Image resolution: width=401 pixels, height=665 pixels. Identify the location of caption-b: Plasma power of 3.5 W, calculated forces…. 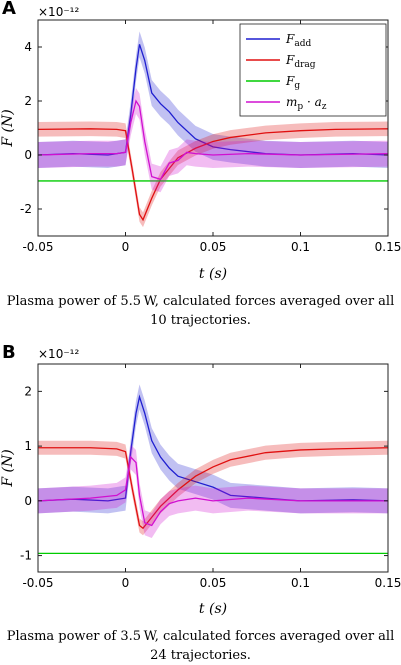
(200, 646).